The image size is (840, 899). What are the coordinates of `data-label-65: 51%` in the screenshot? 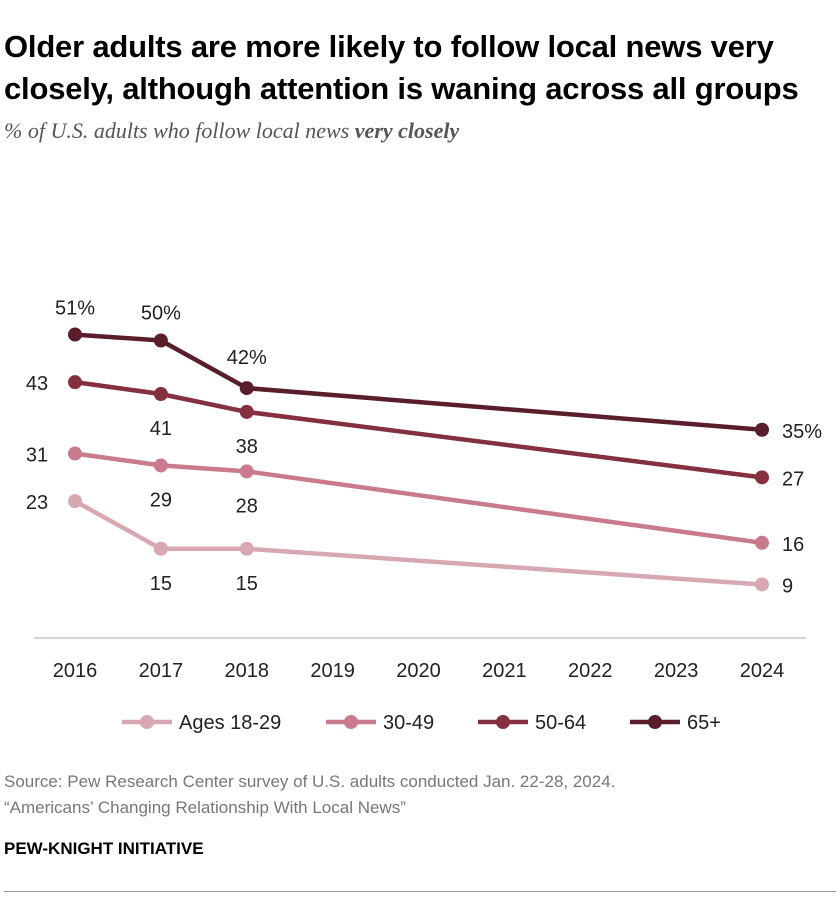 It's located at (75, 309).